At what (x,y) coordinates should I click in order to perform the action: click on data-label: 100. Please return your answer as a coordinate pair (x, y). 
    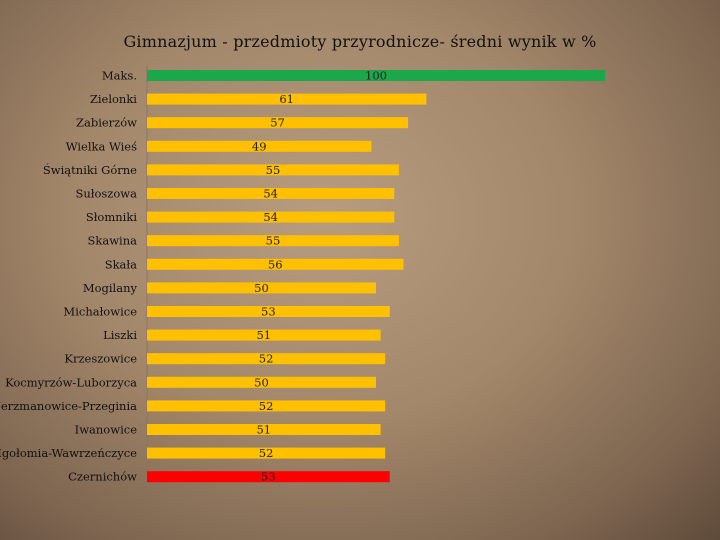
    Looking at the image, I should click on (376, 76).